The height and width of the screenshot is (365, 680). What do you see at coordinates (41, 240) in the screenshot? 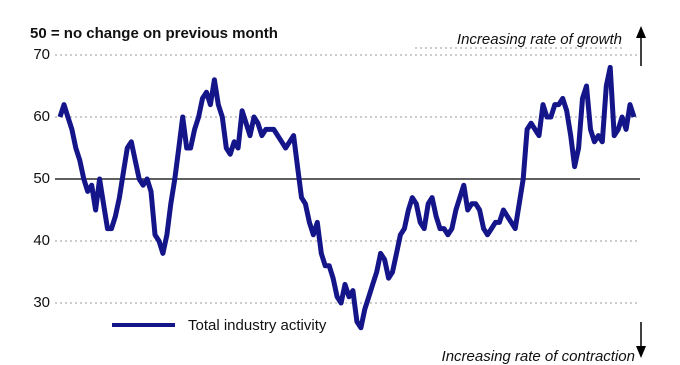
I see `y-tick-label: 40` at bounding box center [41, 240].